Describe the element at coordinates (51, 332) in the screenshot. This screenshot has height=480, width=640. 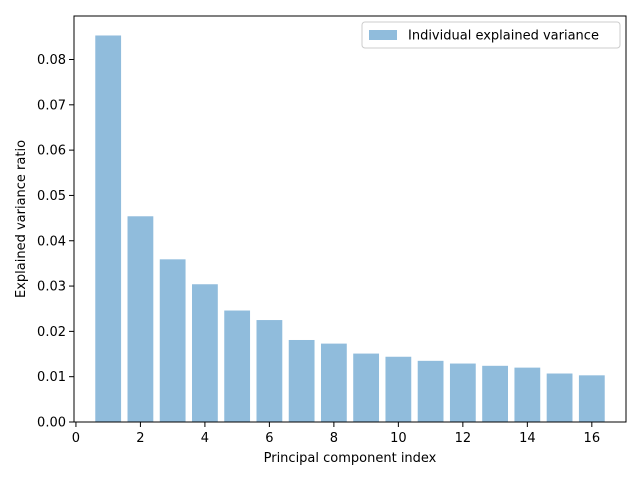
I see `y-tick-label: 0.02` at that location.